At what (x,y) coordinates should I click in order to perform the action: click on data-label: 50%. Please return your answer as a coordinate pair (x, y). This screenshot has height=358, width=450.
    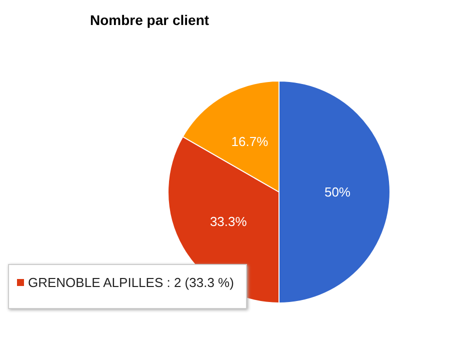
    Looking at the image, I should click on (337, 192).